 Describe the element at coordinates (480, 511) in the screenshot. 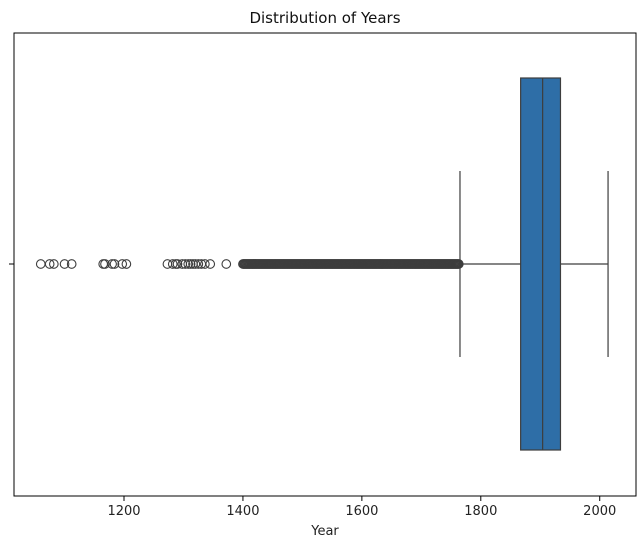

I see `x-tick-label: 1800` at that location.